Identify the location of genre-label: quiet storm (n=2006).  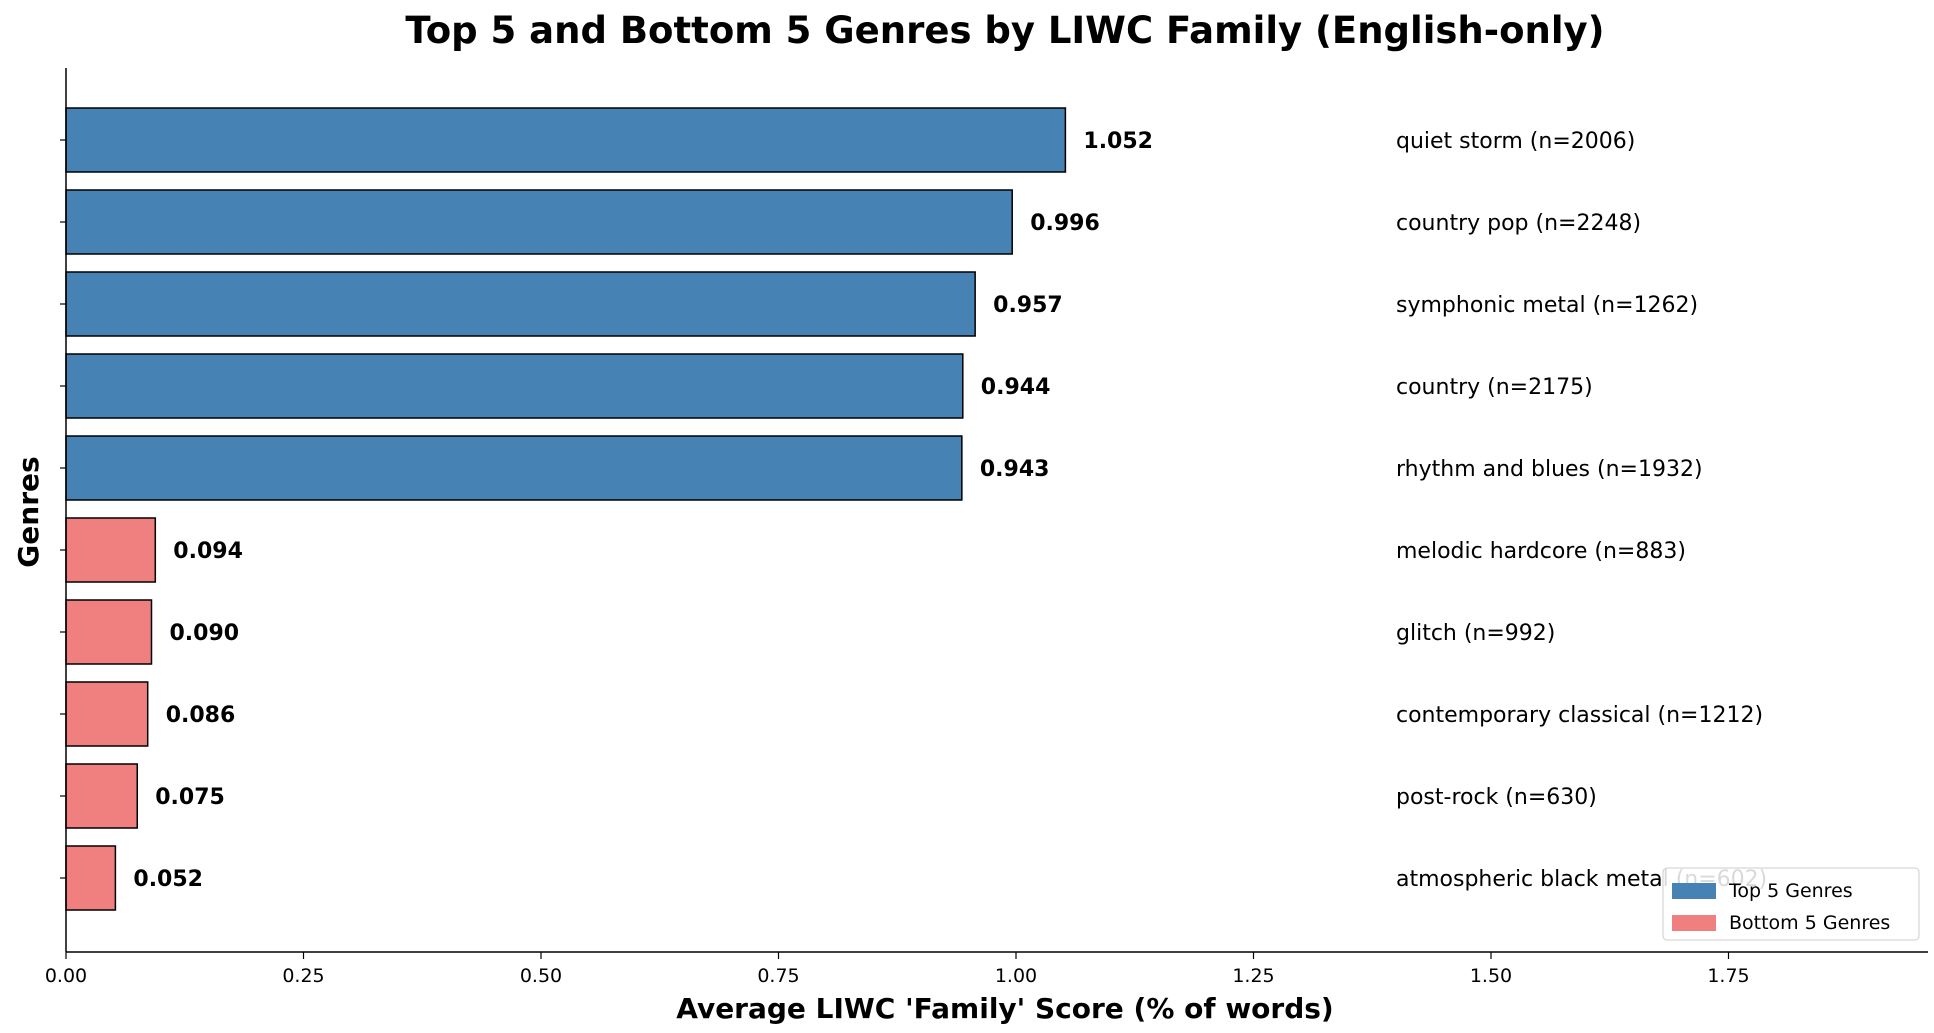
(1515, 141).